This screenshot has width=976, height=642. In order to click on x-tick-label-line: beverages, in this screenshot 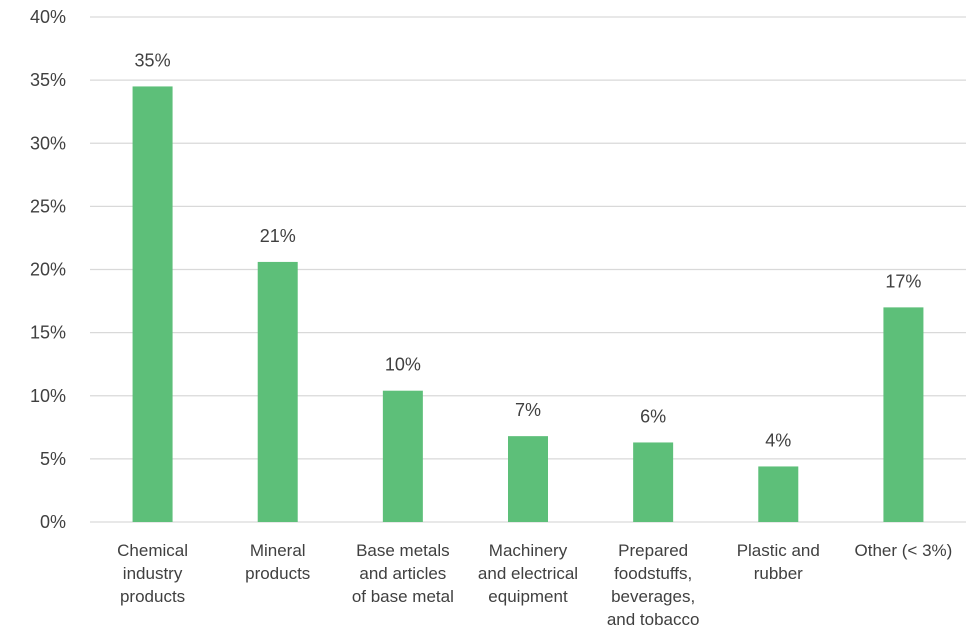, I will do `click(653, 596)`.